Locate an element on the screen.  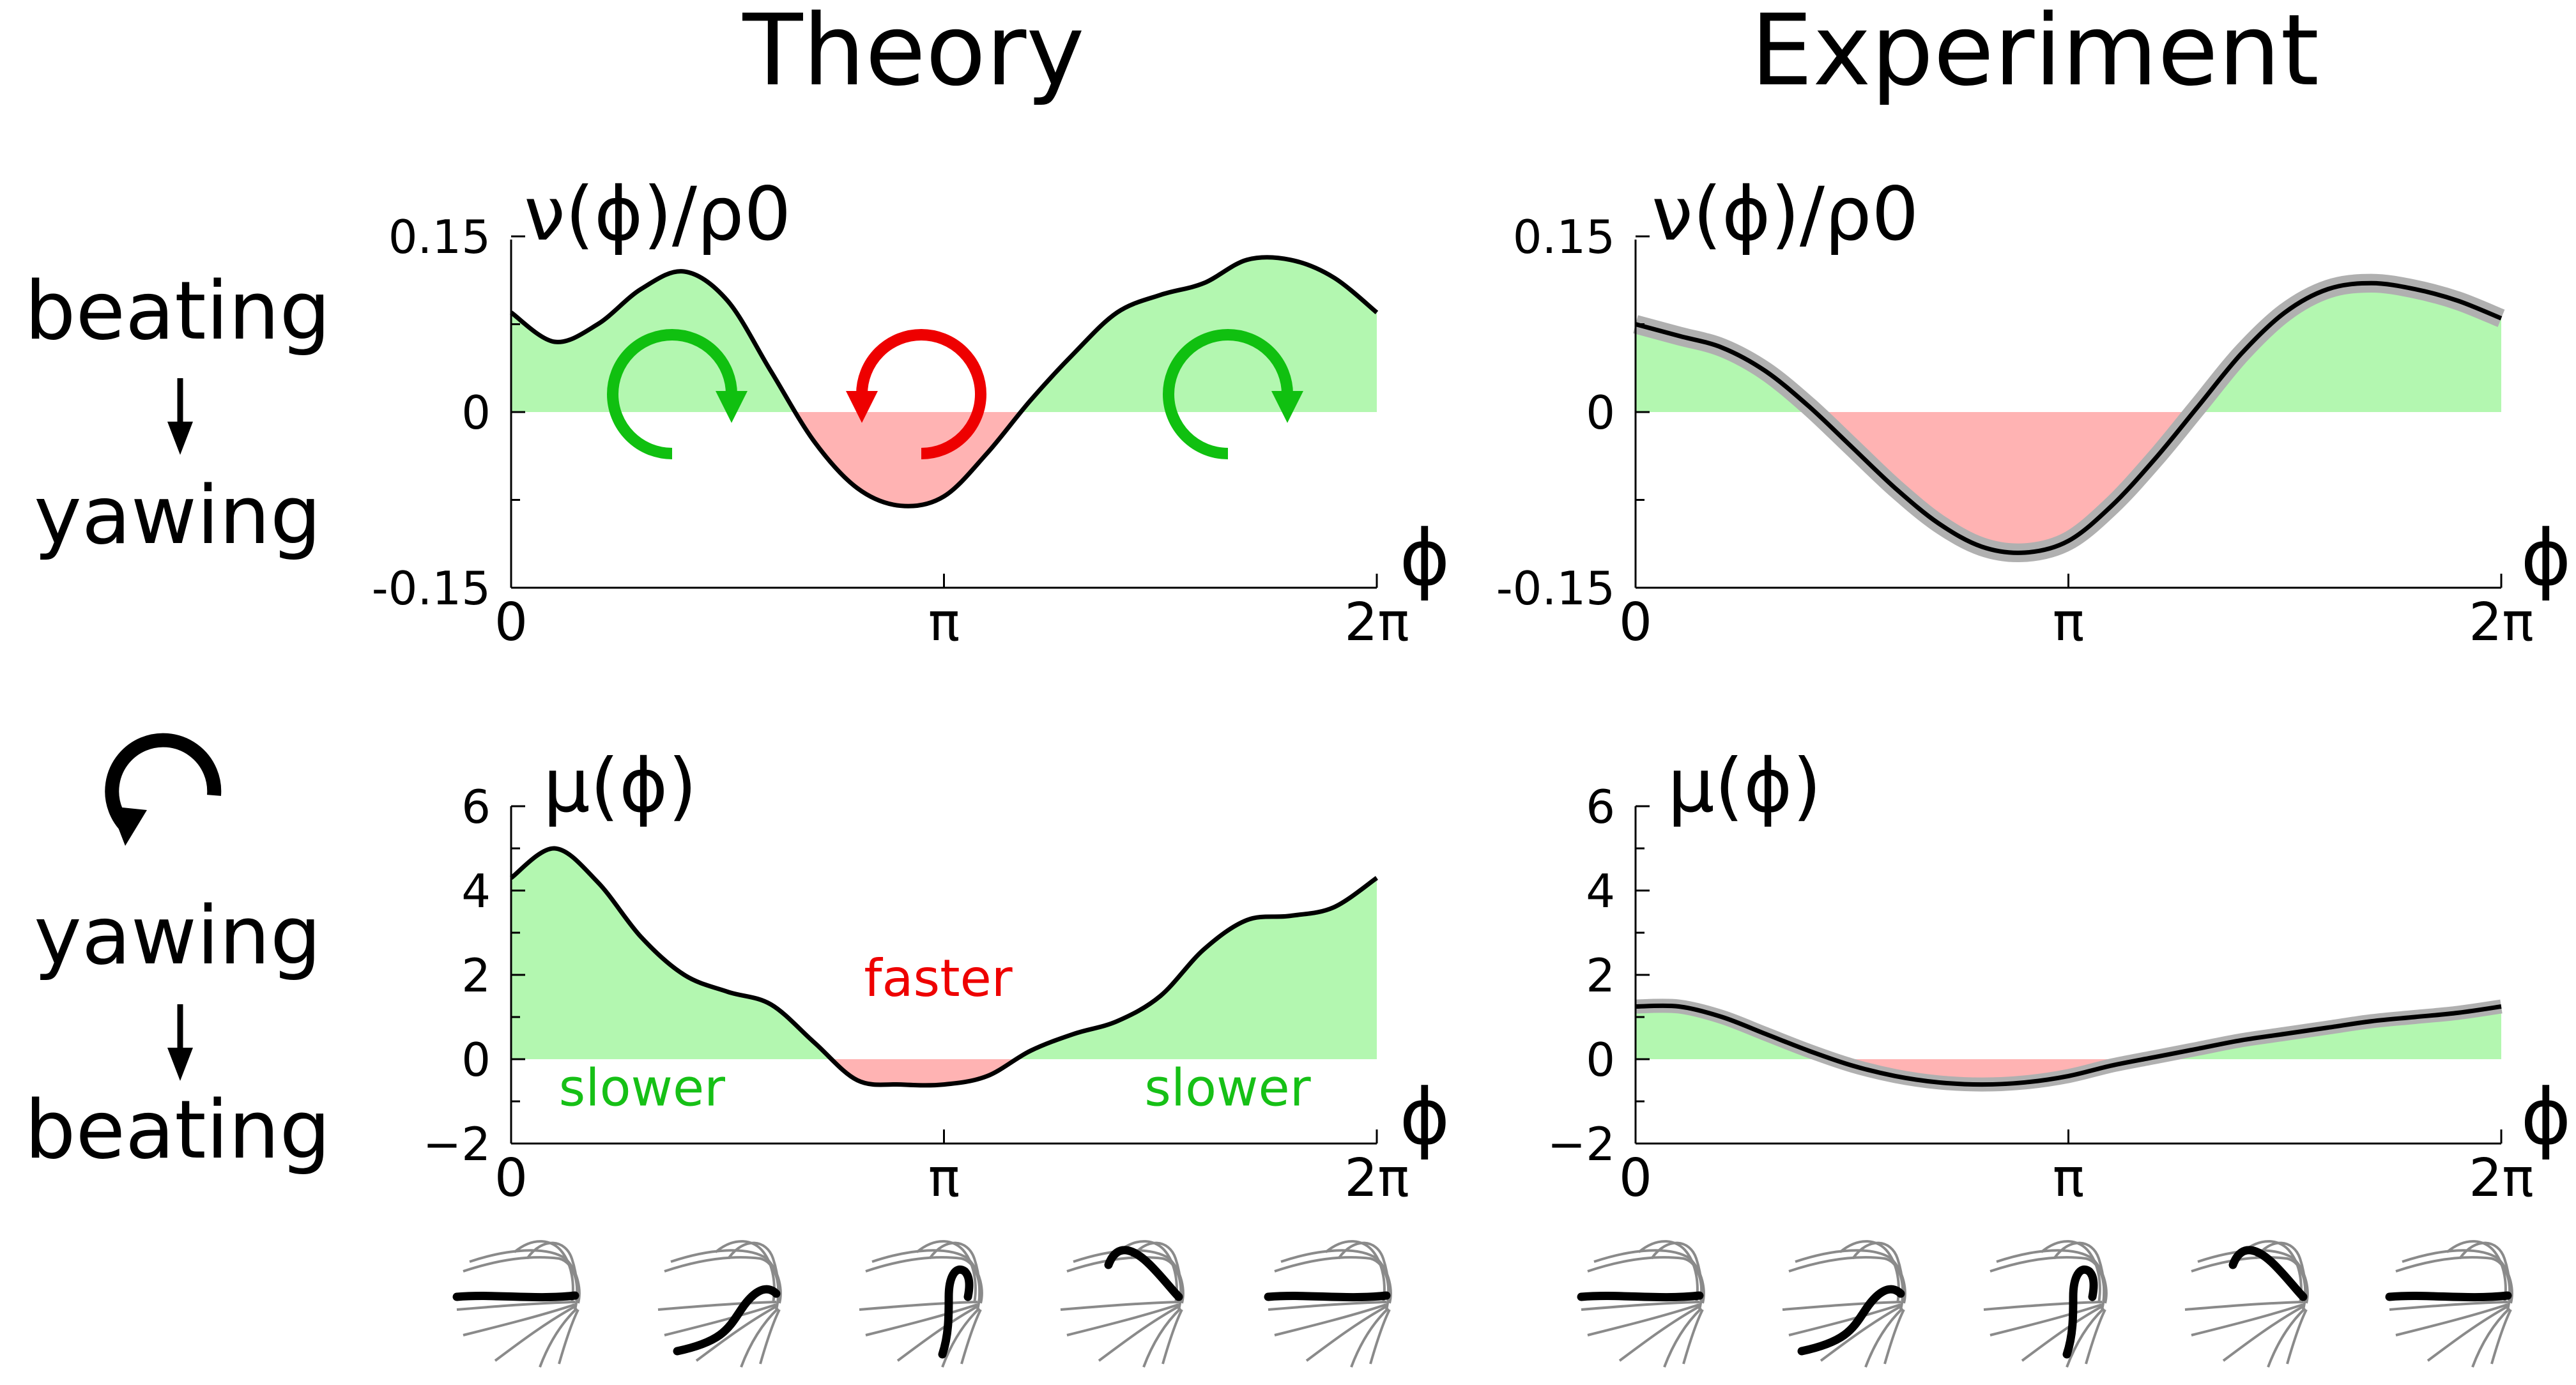
annotation-faster: faster is located at coordinates (938, 978).